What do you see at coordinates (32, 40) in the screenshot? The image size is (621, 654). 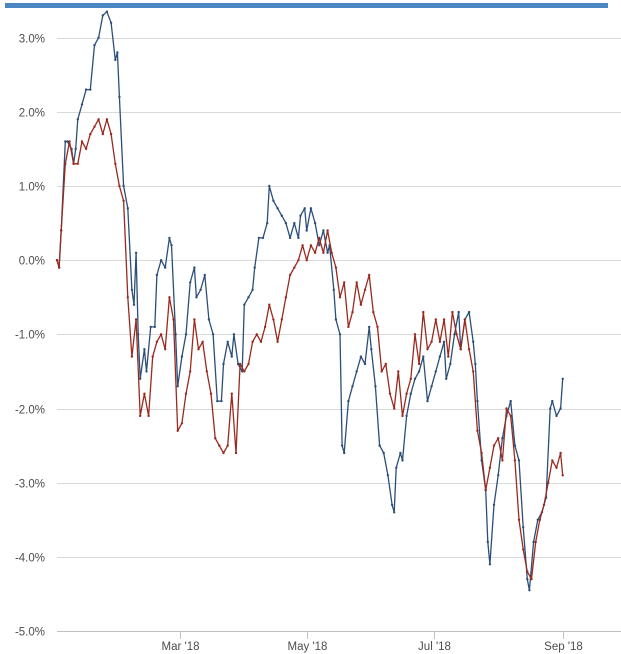 I see `y-tick-label: 3.0%` at bounding box center [32, 40].